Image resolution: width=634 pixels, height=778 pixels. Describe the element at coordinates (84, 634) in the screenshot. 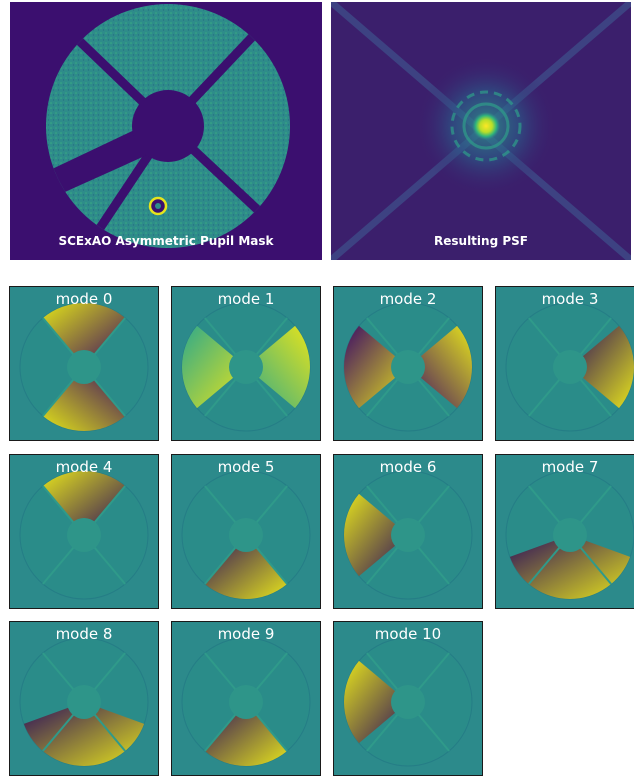

I see `mode-label: mode 8` at that location.